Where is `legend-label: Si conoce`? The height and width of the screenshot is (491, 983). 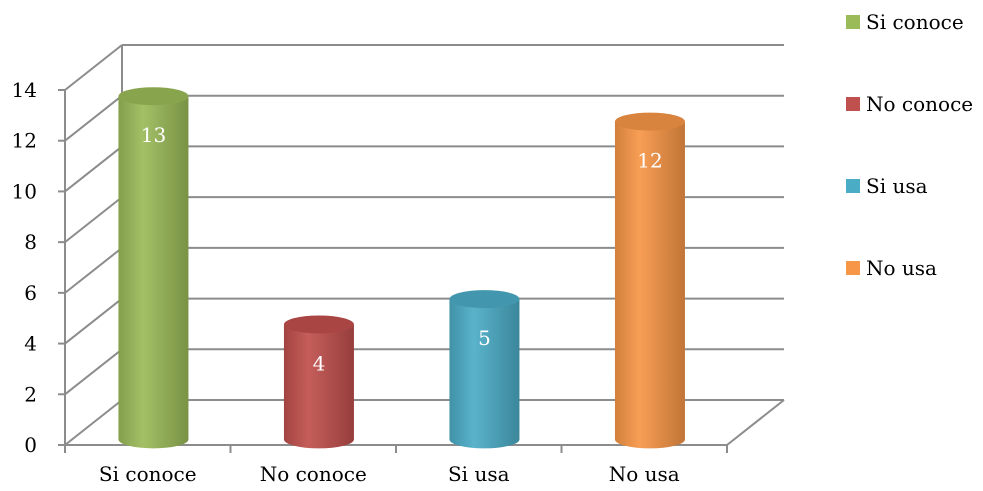 legend-label: Si conoce is located at coordinates (915, 22).